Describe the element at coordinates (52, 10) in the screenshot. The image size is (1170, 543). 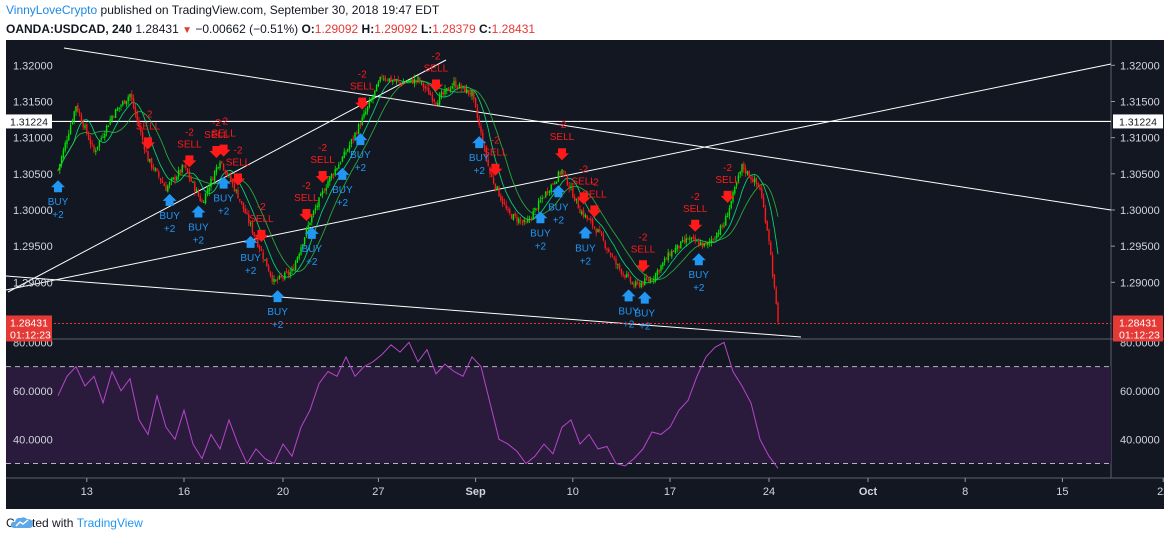
I see `author-link: VinnyLoveCrypto` at that location.